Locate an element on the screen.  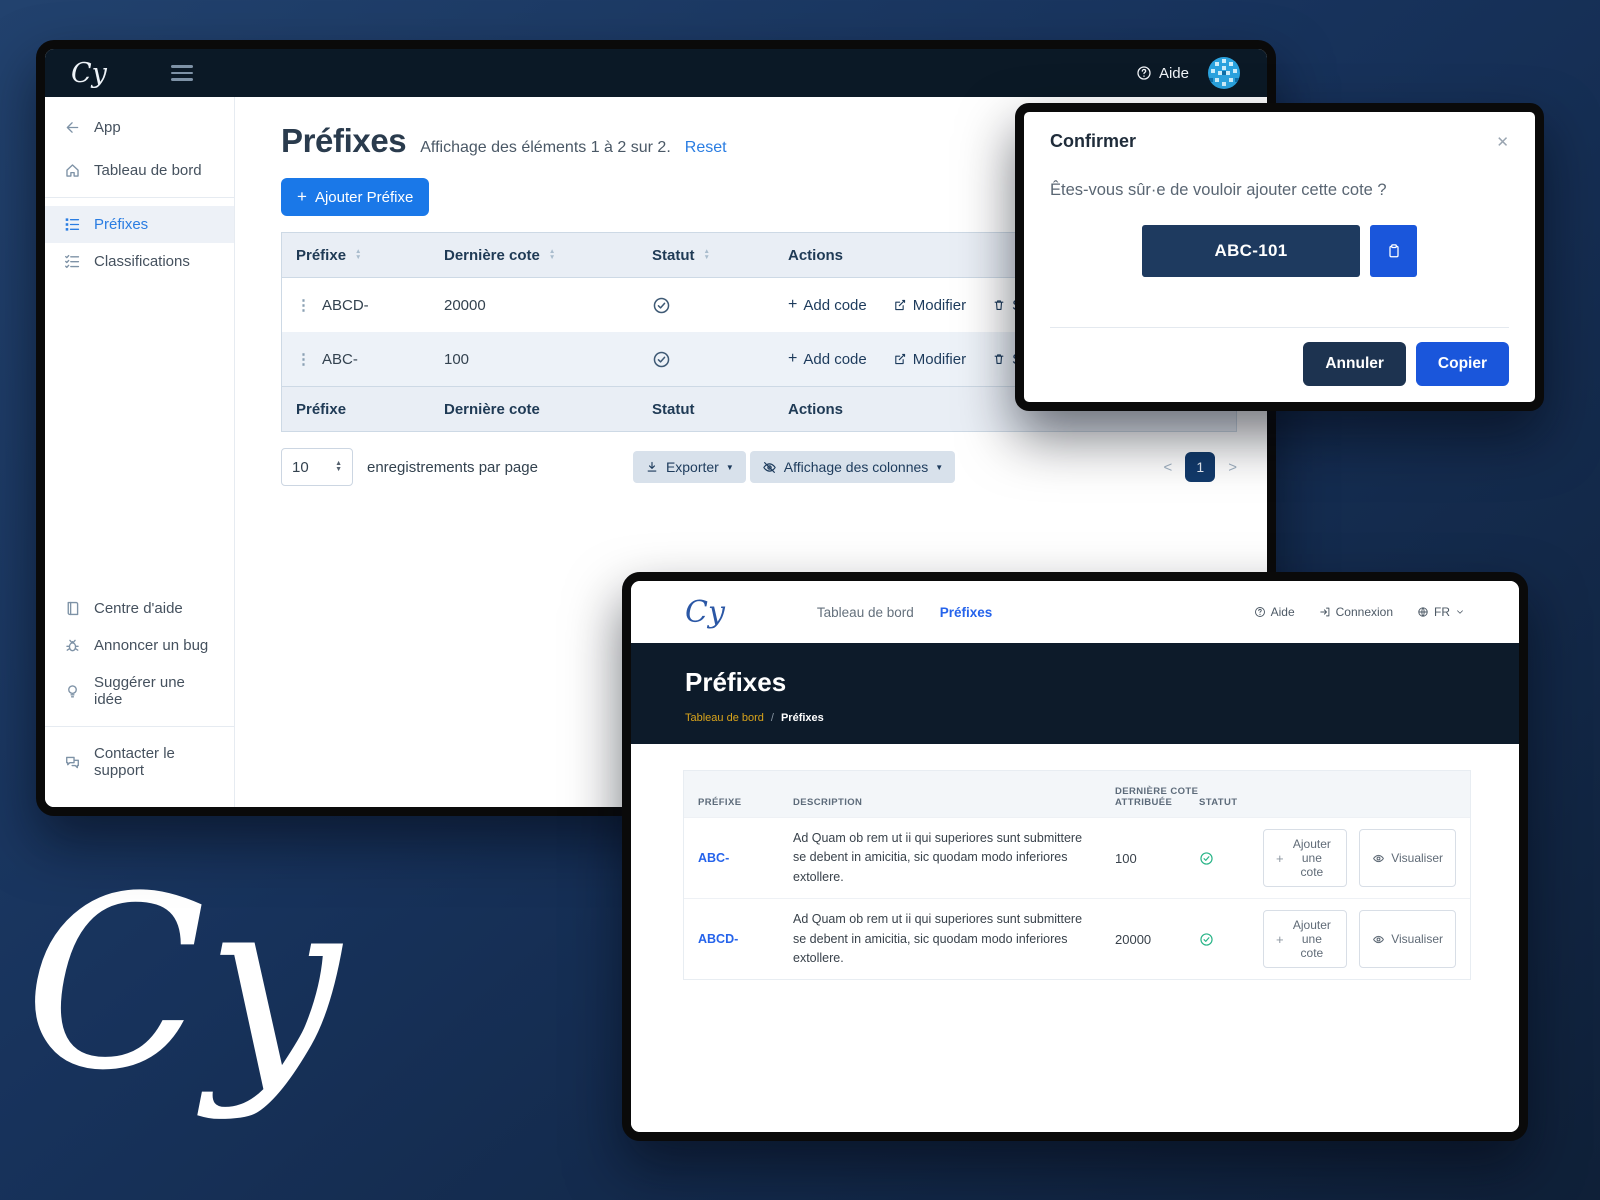
current-page-button: 1 is located at coordinates (1200, 467).